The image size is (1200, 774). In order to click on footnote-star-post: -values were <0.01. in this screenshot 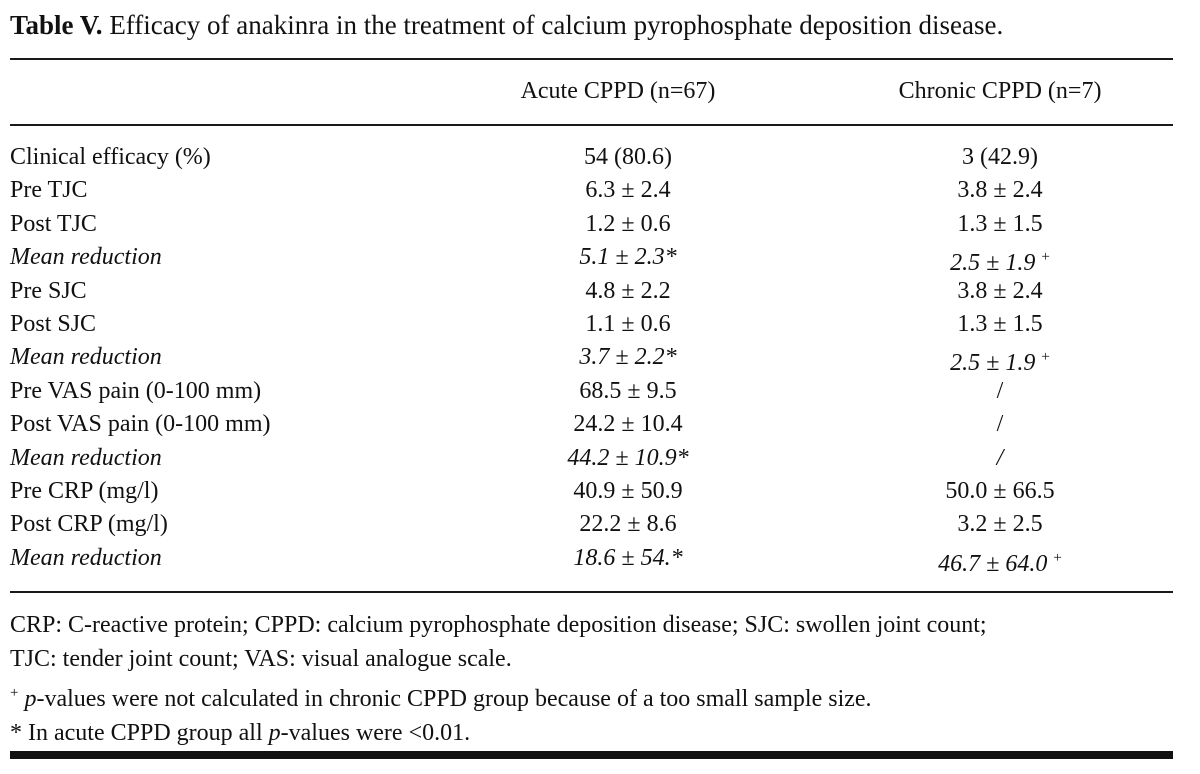, I will do `click(375, 733)`.